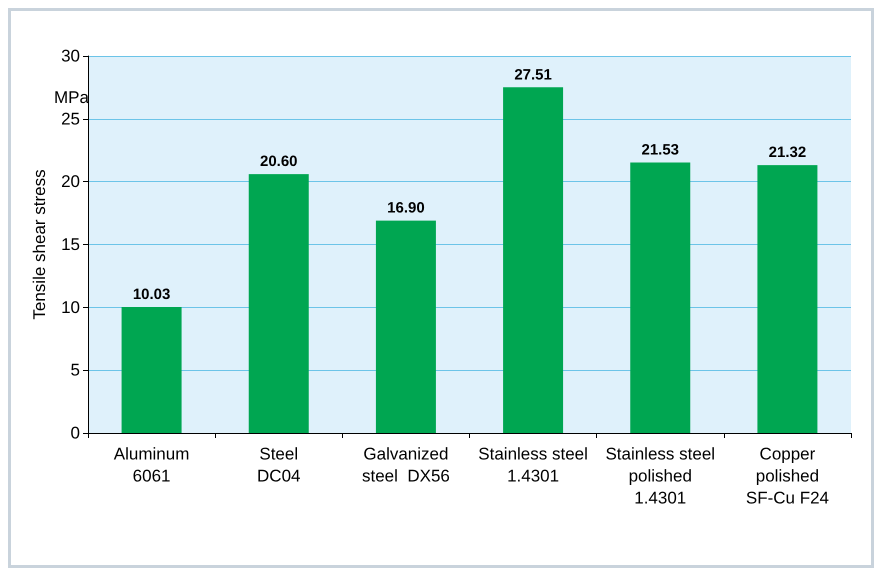  I want to click on y-tick-label: 15, so click(70, 244).